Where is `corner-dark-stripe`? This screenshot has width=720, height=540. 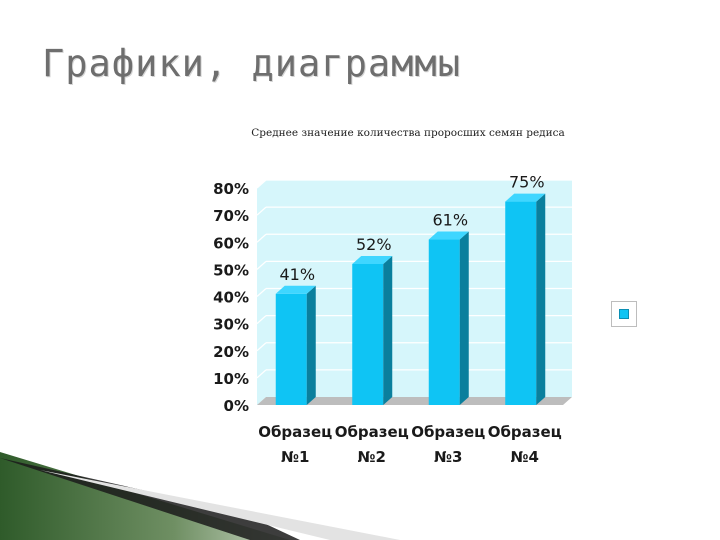
corner-dark-stripe is located at coordinates (150, 499).